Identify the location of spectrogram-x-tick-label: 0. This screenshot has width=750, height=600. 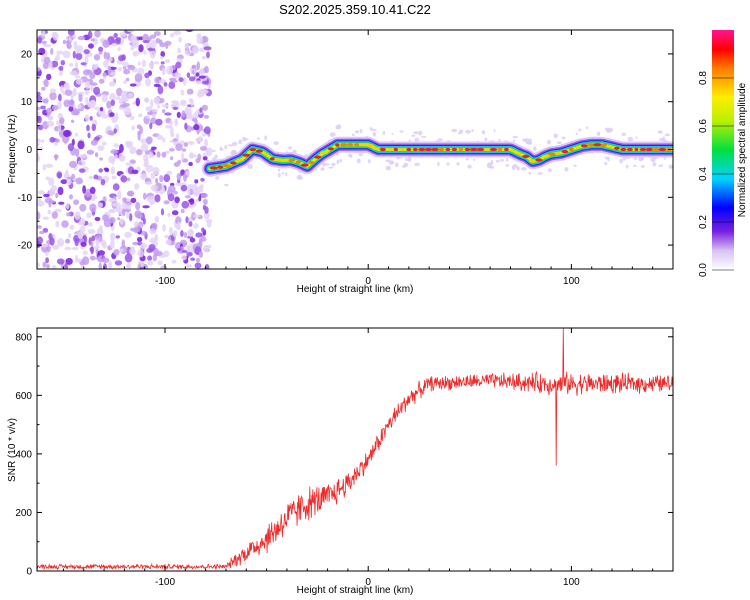
(368, 281).